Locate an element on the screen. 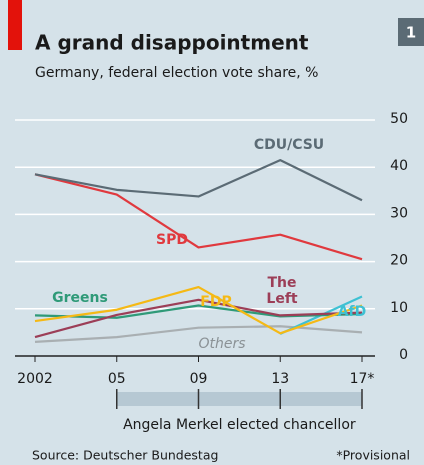  source: Source: Deutscher Bundestag is located at coordinates (125, 455).